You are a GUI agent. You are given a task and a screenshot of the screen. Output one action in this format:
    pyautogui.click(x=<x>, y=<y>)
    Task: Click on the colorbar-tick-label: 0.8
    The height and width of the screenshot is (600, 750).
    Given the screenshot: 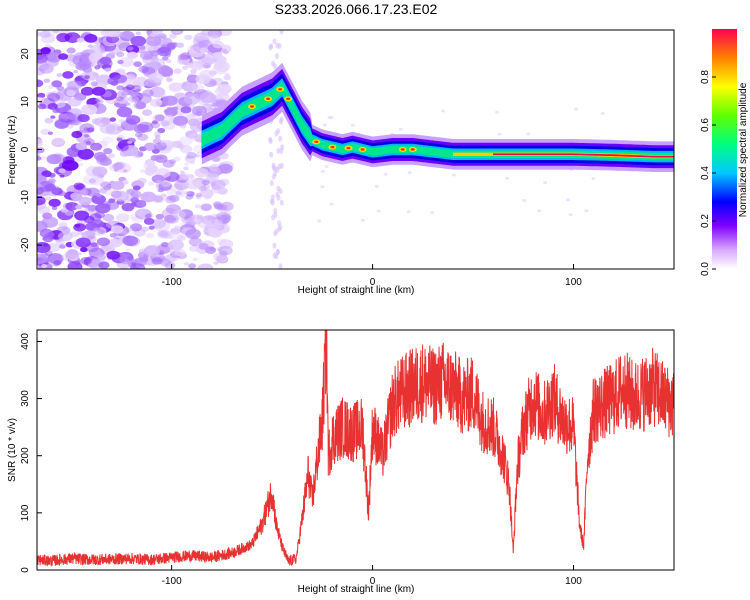 What is the action you would take?
    pyautogui.click(x=705, y=77)
    